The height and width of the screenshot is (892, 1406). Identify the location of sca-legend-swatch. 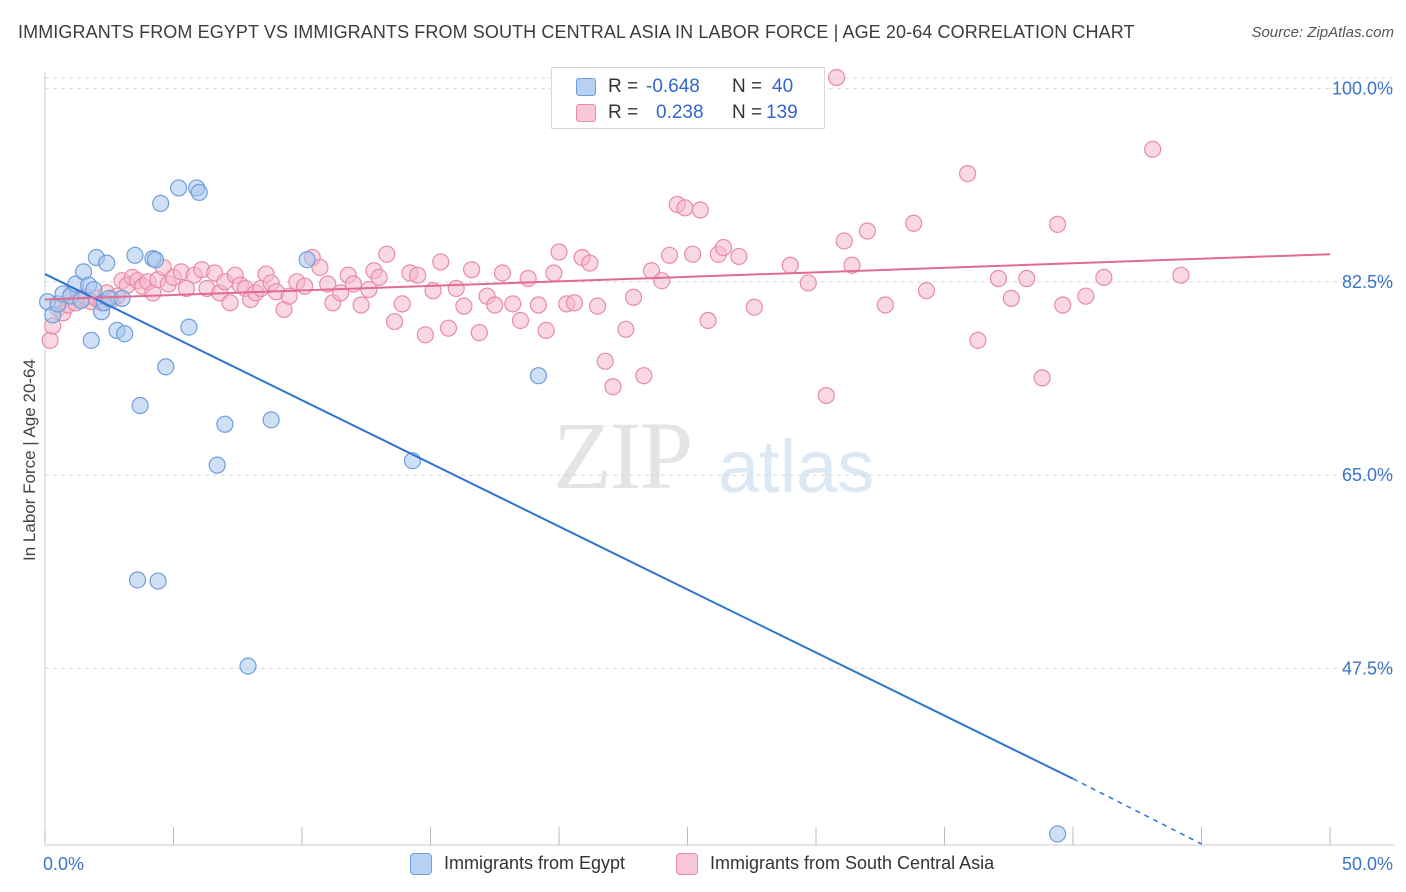
(687, 864).